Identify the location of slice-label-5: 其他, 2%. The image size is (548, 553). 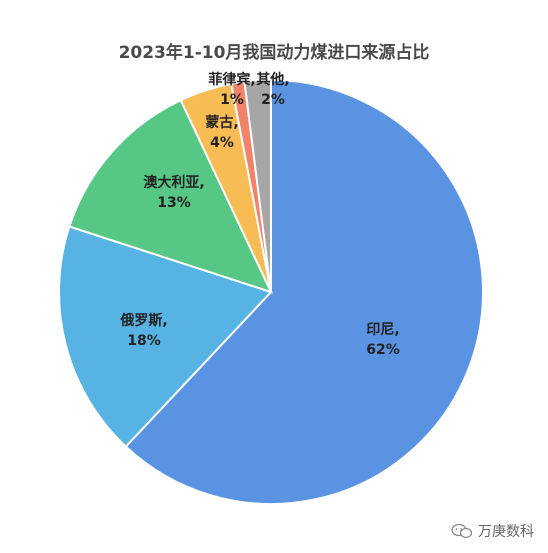
(272, 89).